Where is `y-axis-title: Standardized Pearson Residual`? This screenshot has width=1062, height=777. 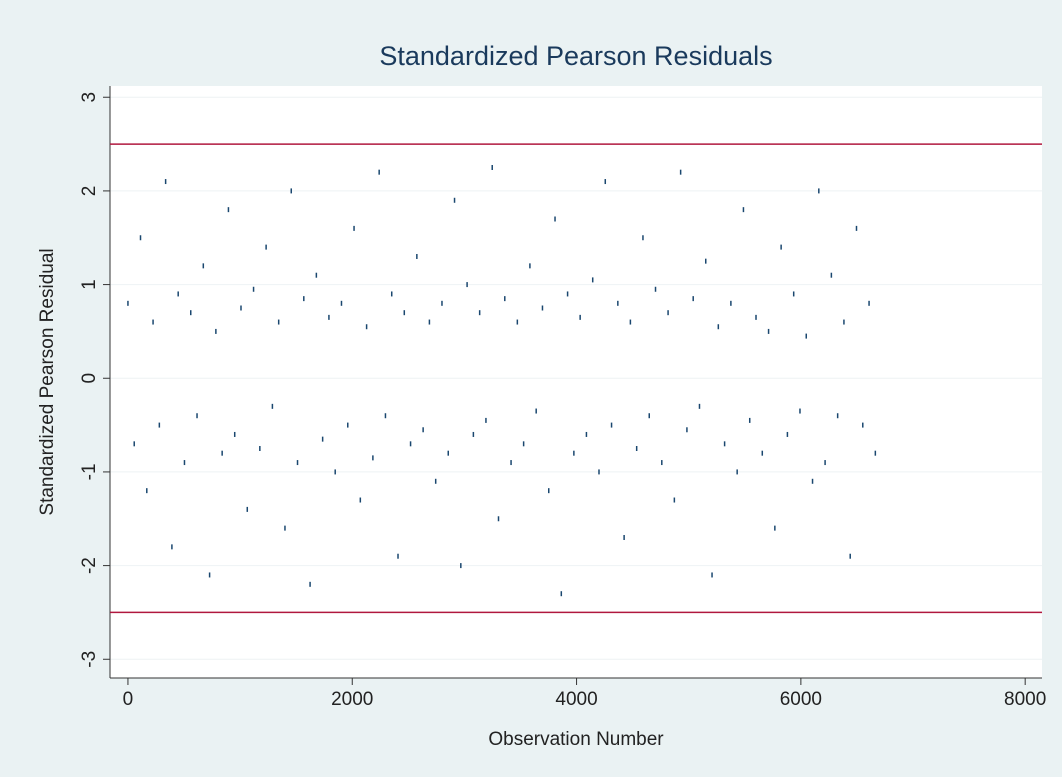
y-axis-title: Standardized Pearson Residual is located at coordinates (47, 381).